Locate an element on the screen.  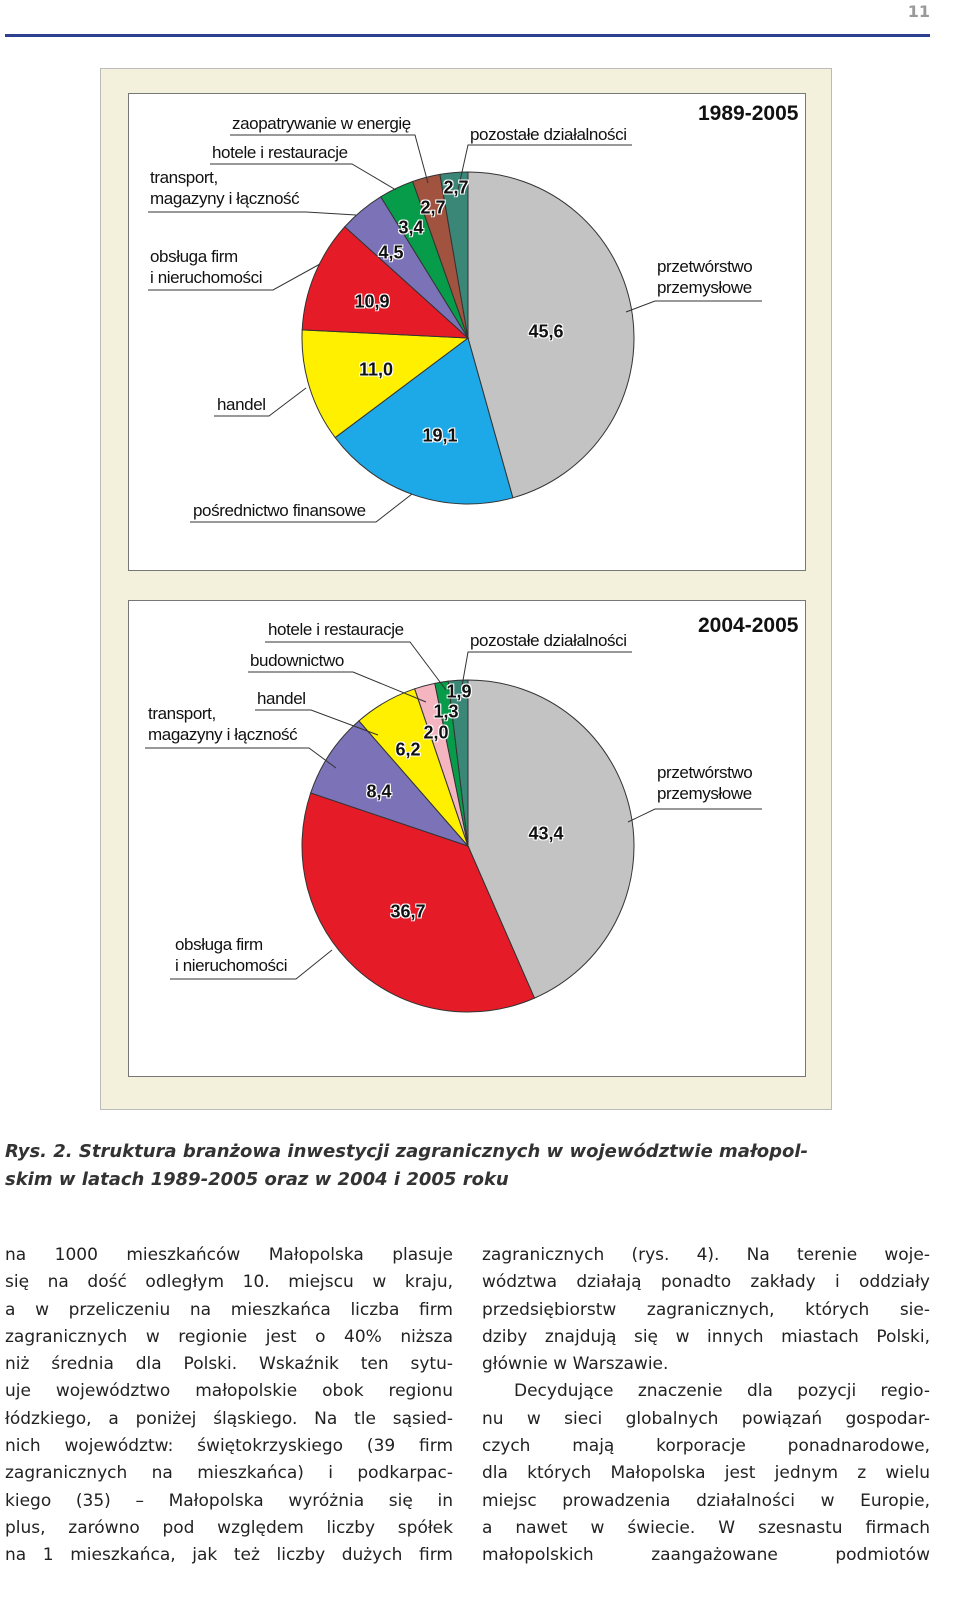
slice-value-label: 36,7 is located at coordinates (408, 911).